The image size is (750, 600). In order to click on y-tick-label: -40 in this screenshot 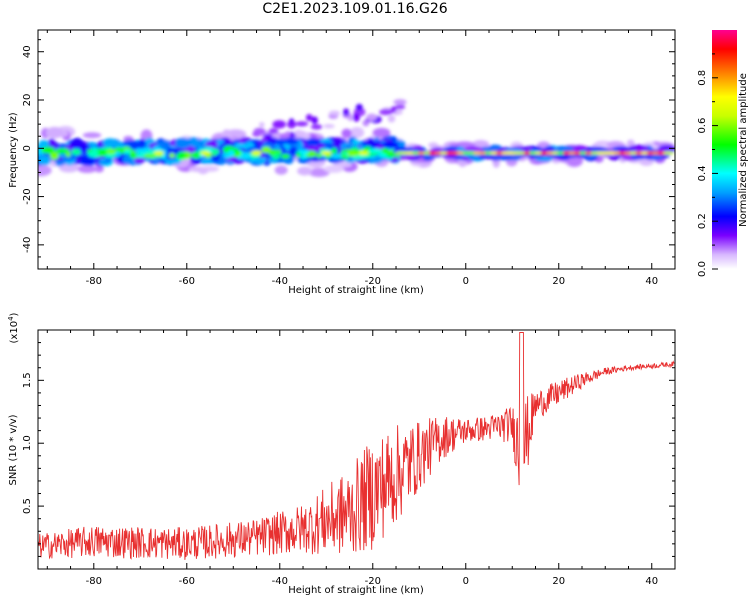, I will do `click(27, 245)`.